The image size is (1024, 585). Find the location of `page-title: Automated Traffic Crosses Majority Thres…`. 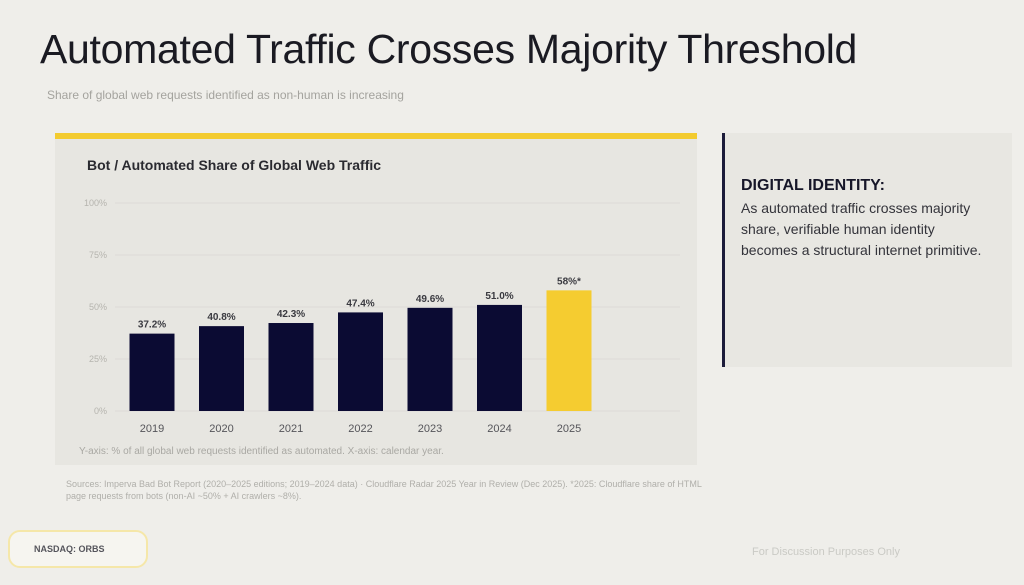

page-title: Automated Traffic Crosses Majority Thres… is located at coordinates (449, 49).